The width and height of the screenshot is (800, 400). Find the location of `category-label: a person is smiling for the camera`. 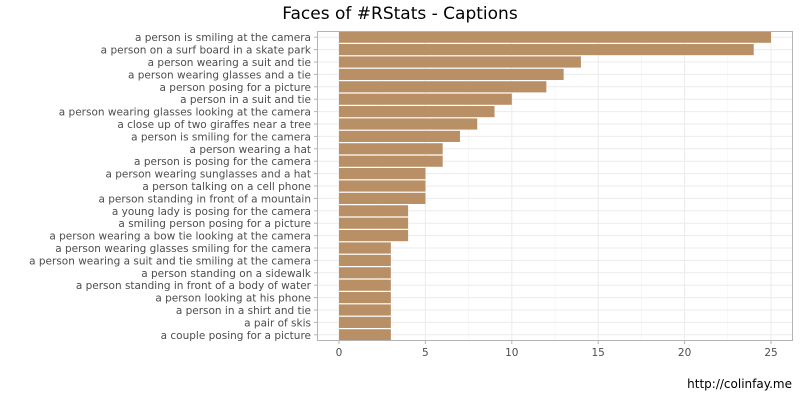

category-label: a person is smiling for the camera is located at coordinates (221, 137).